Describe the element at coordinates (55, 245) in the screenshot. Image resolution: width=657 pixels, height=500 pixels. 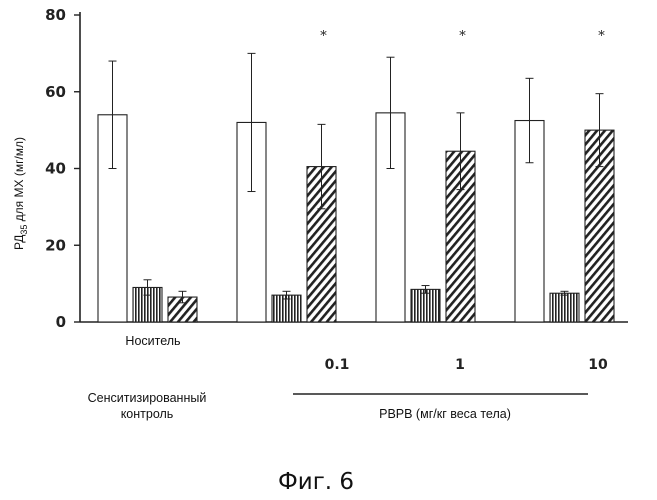
I see `y-tick-label: 20` at that location.